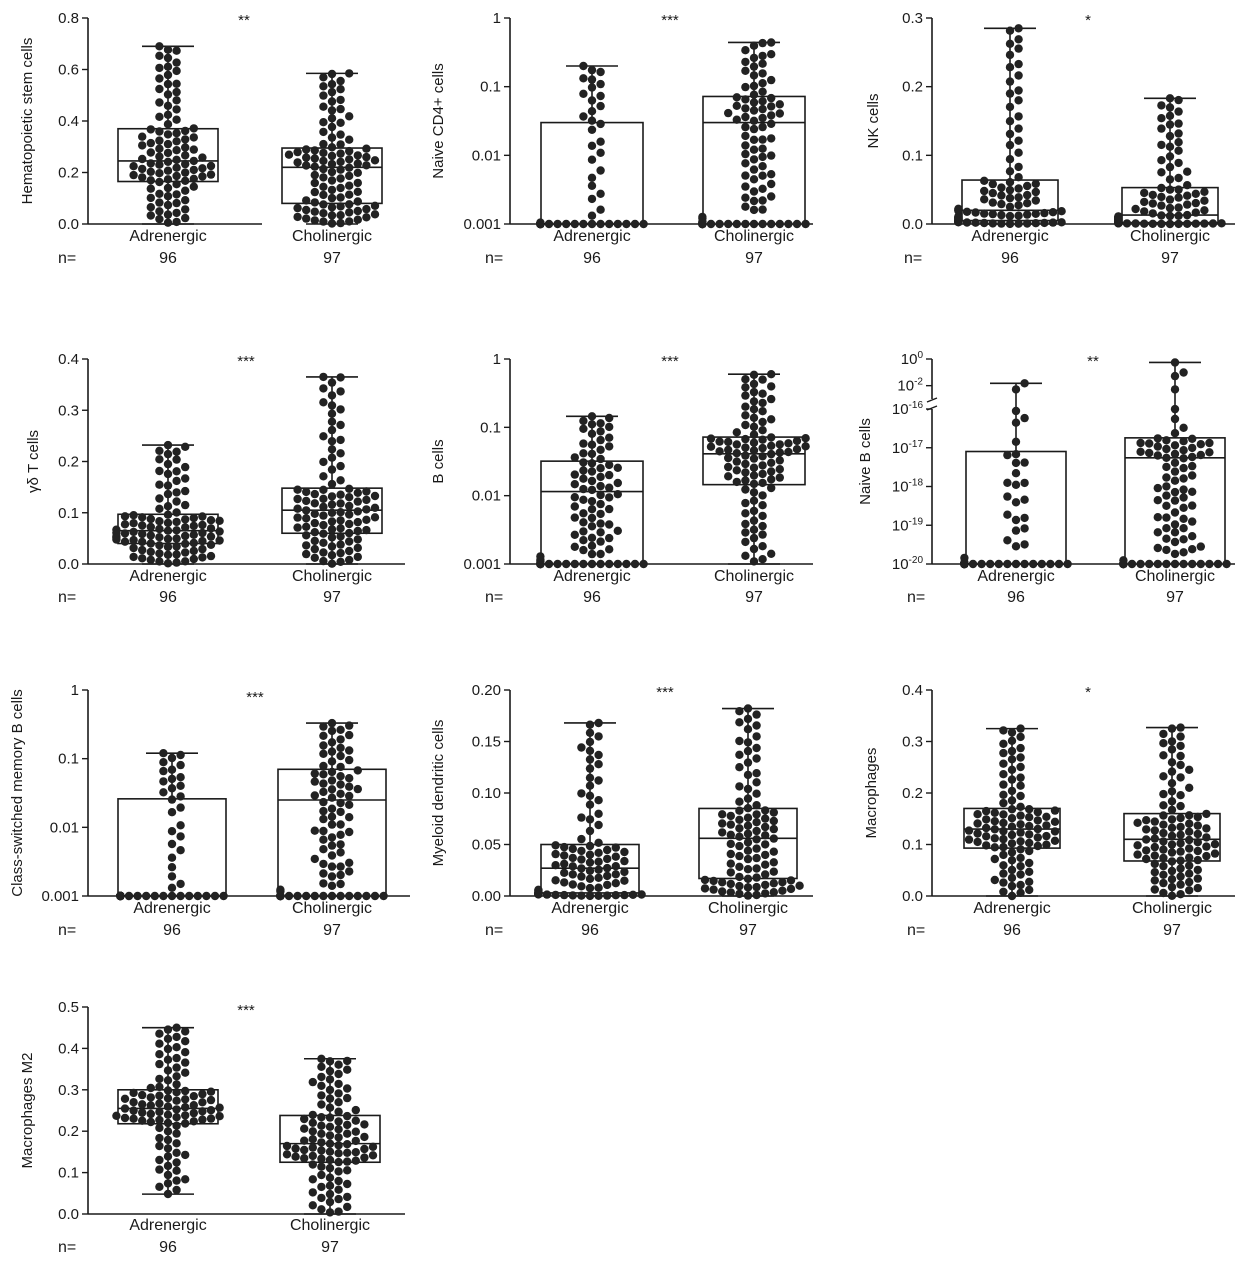 Image resolution: width=1257 pixels, height=1263 pixels. What do you see at coordinates (68, 1007) in the screenshot?
I see `y-tick-label: 0.5` at bounding box center [68, 1007].